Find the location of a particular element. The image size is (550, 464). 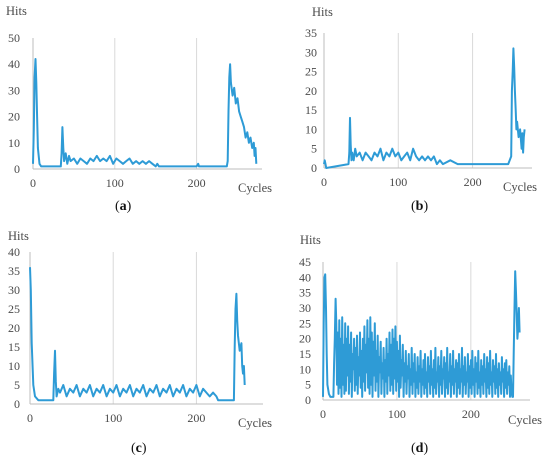

panel-label: (c) is located at coordinates (139, 448).